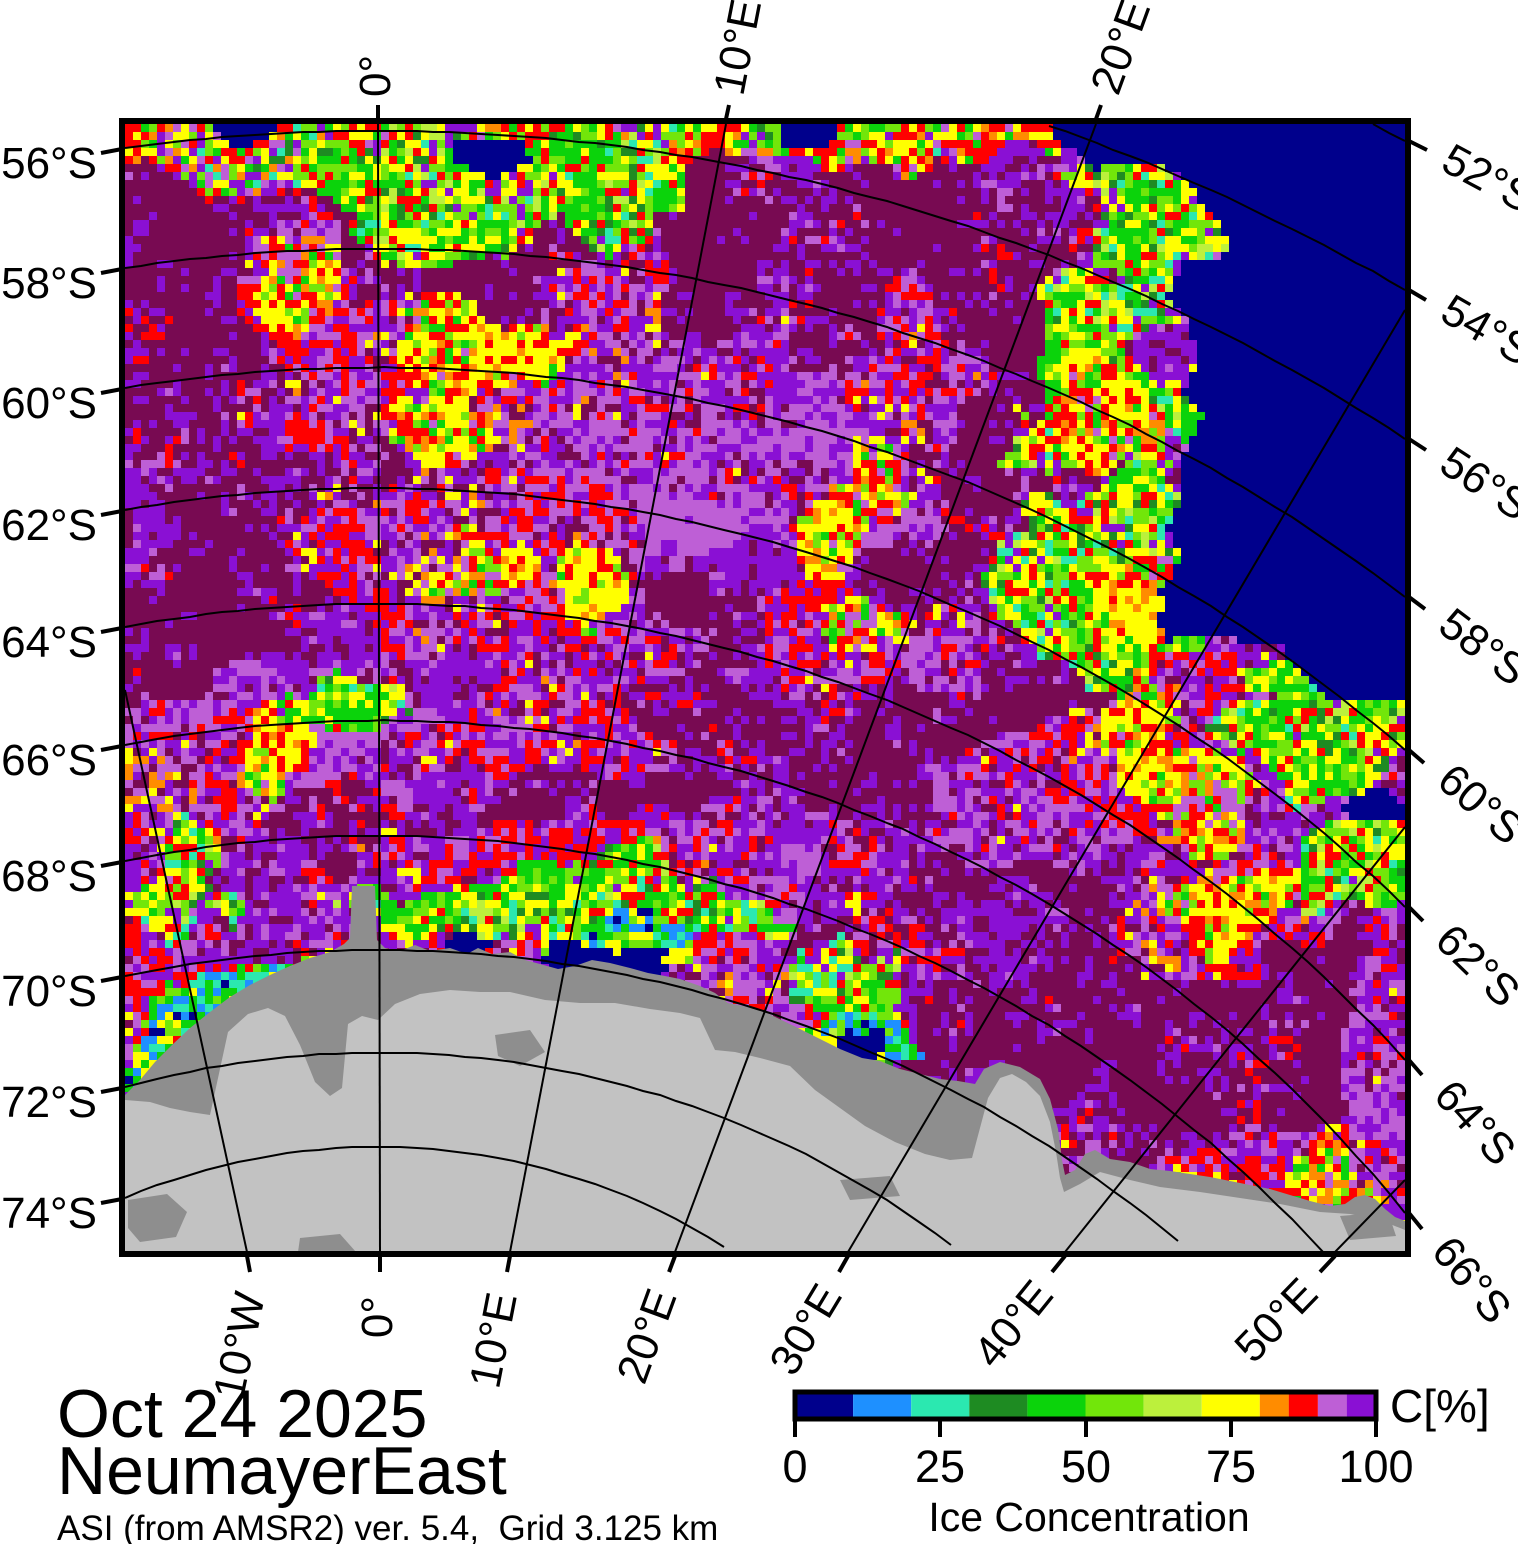  Describe the element at coordinates (1088, 1517) in the screenshot. I see `svg-text: Ice Concentration` at that location.